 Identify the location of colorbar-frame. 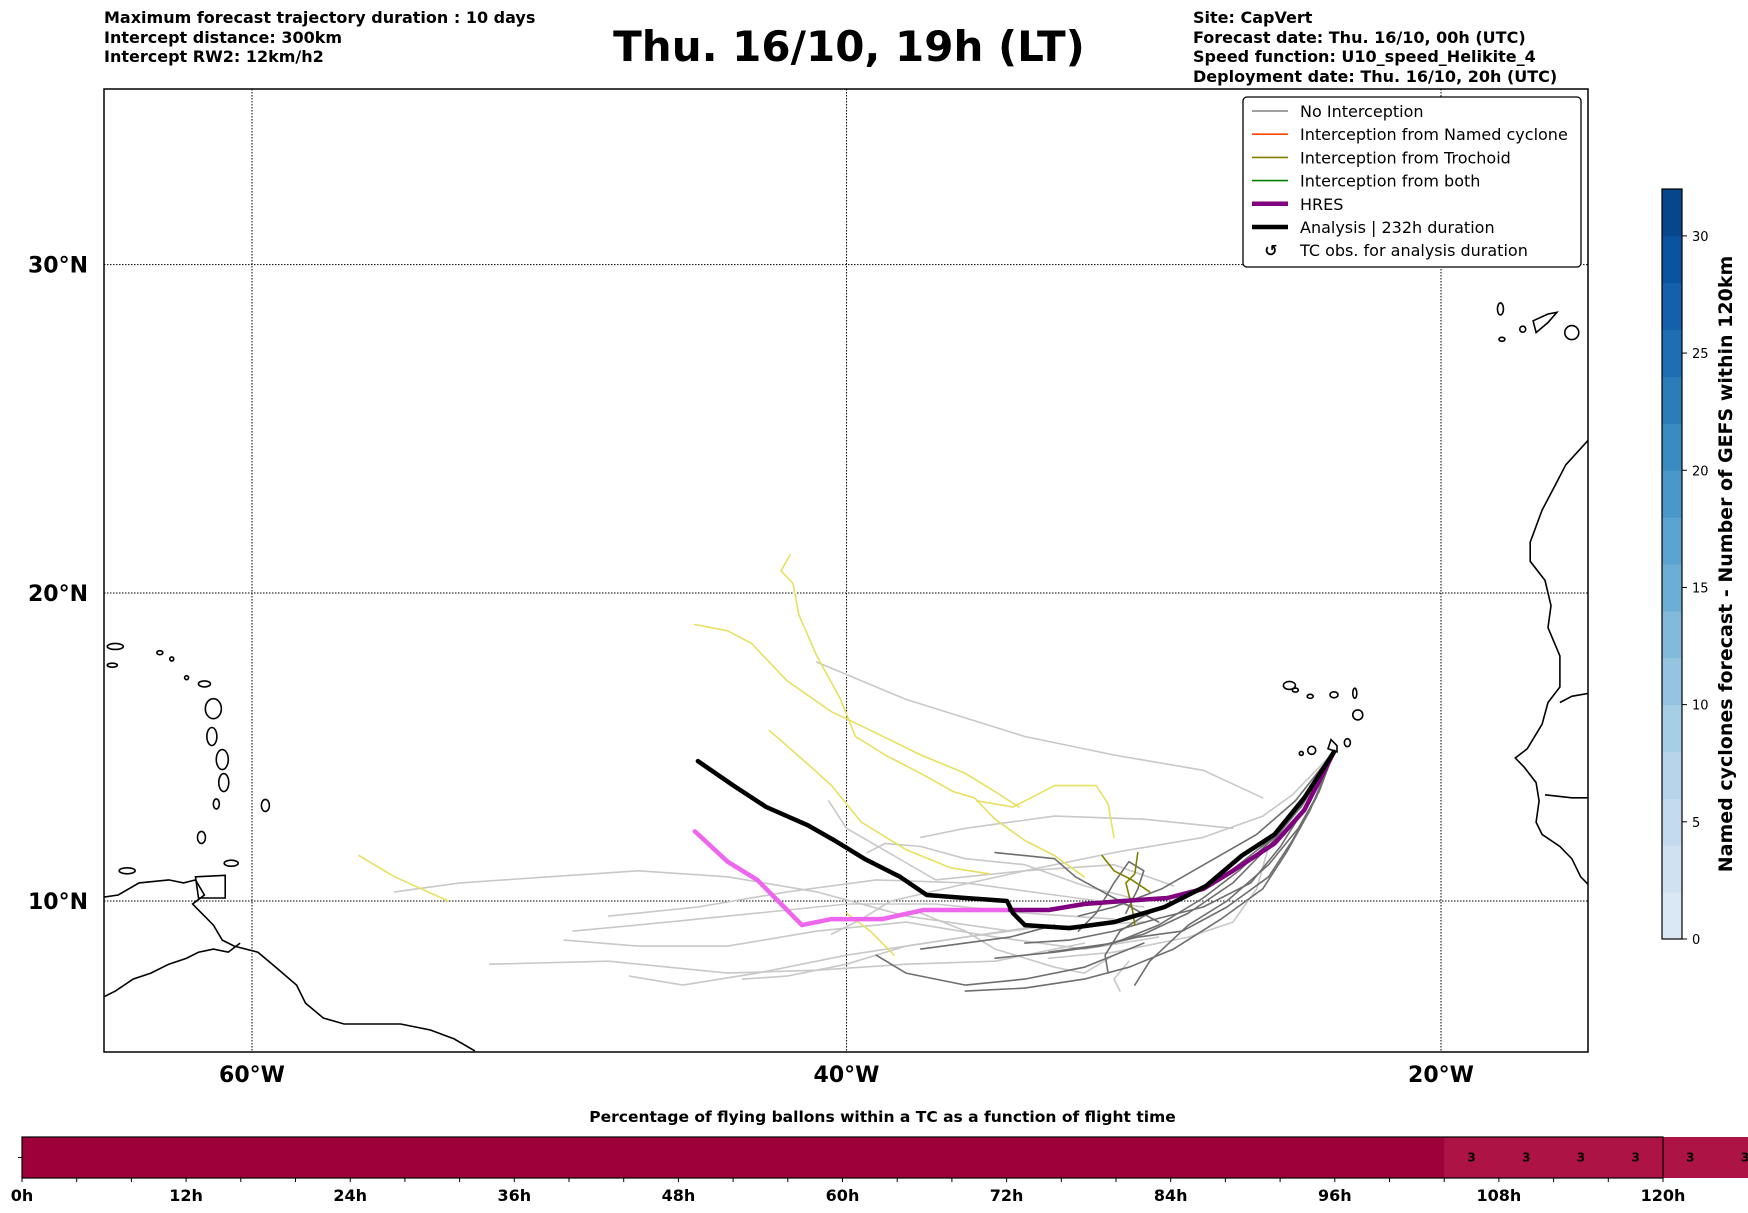
(1672, 564).